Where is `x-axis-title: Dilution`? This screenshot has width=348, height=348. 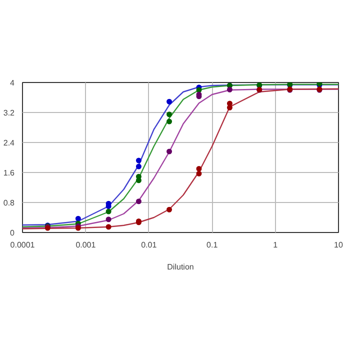 x-axis-title: Dilution is located at coordinates (180, 267).